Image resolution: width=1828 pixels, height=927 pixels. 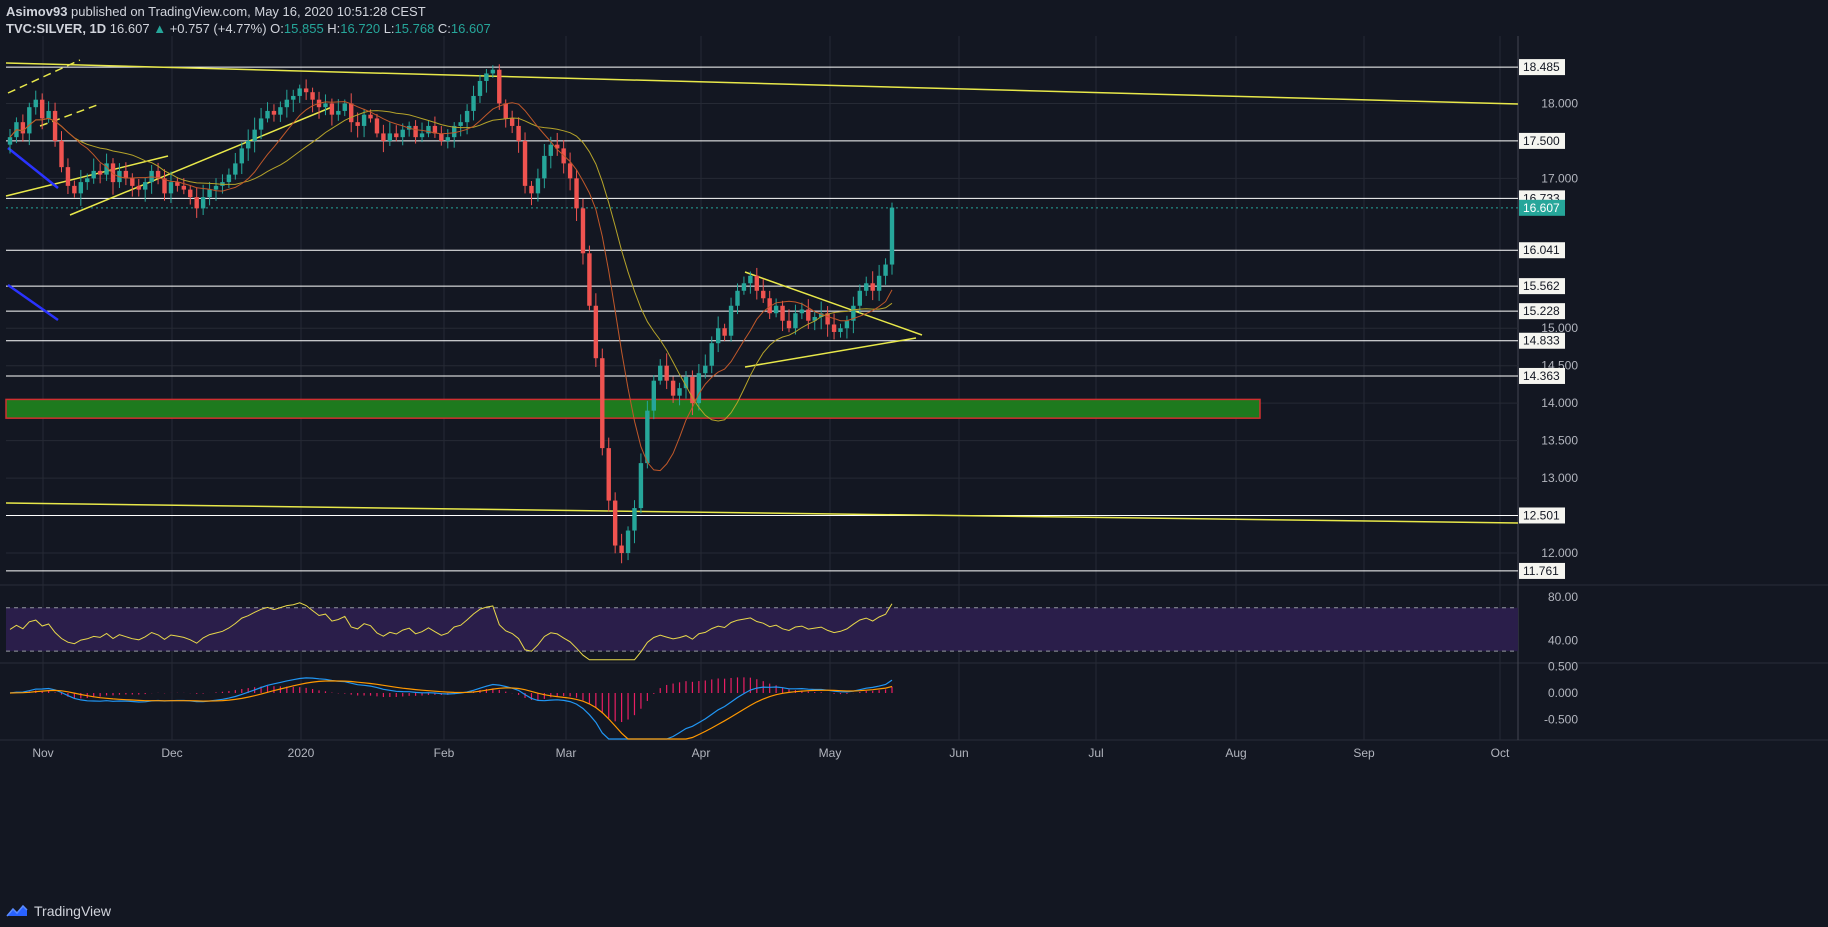 What do you see at coordinates (58, 911) in the screenshot?
I see `tradingview-brand: TradingView` at bounding box center [58, 911].